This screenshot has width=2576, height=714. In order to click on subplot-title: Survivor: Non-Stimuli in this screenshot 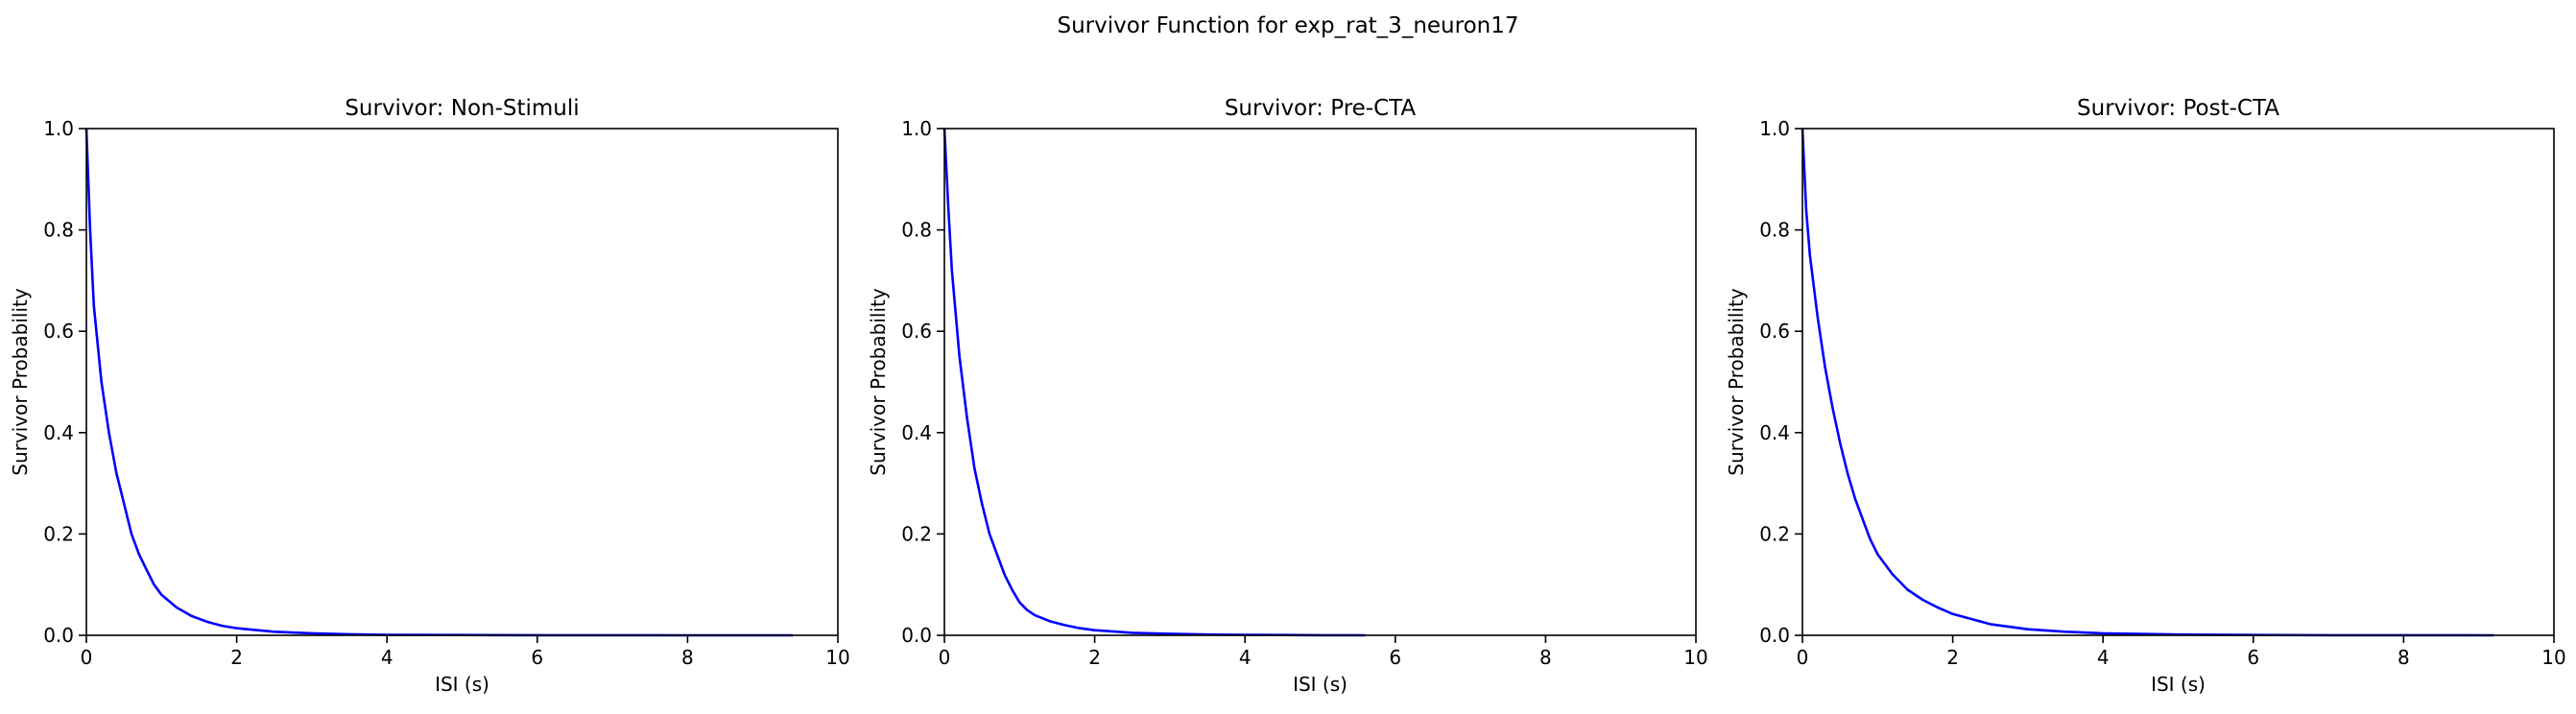, I will do `click(462, 109)`.